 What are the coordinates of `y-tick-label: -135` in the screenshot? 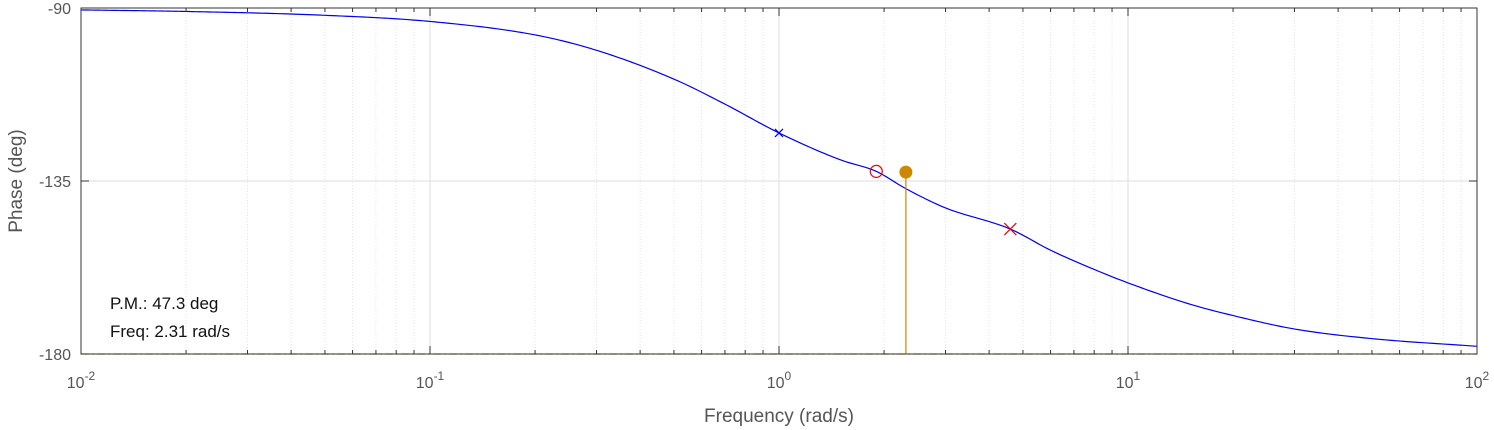 It's located at (55, 182).